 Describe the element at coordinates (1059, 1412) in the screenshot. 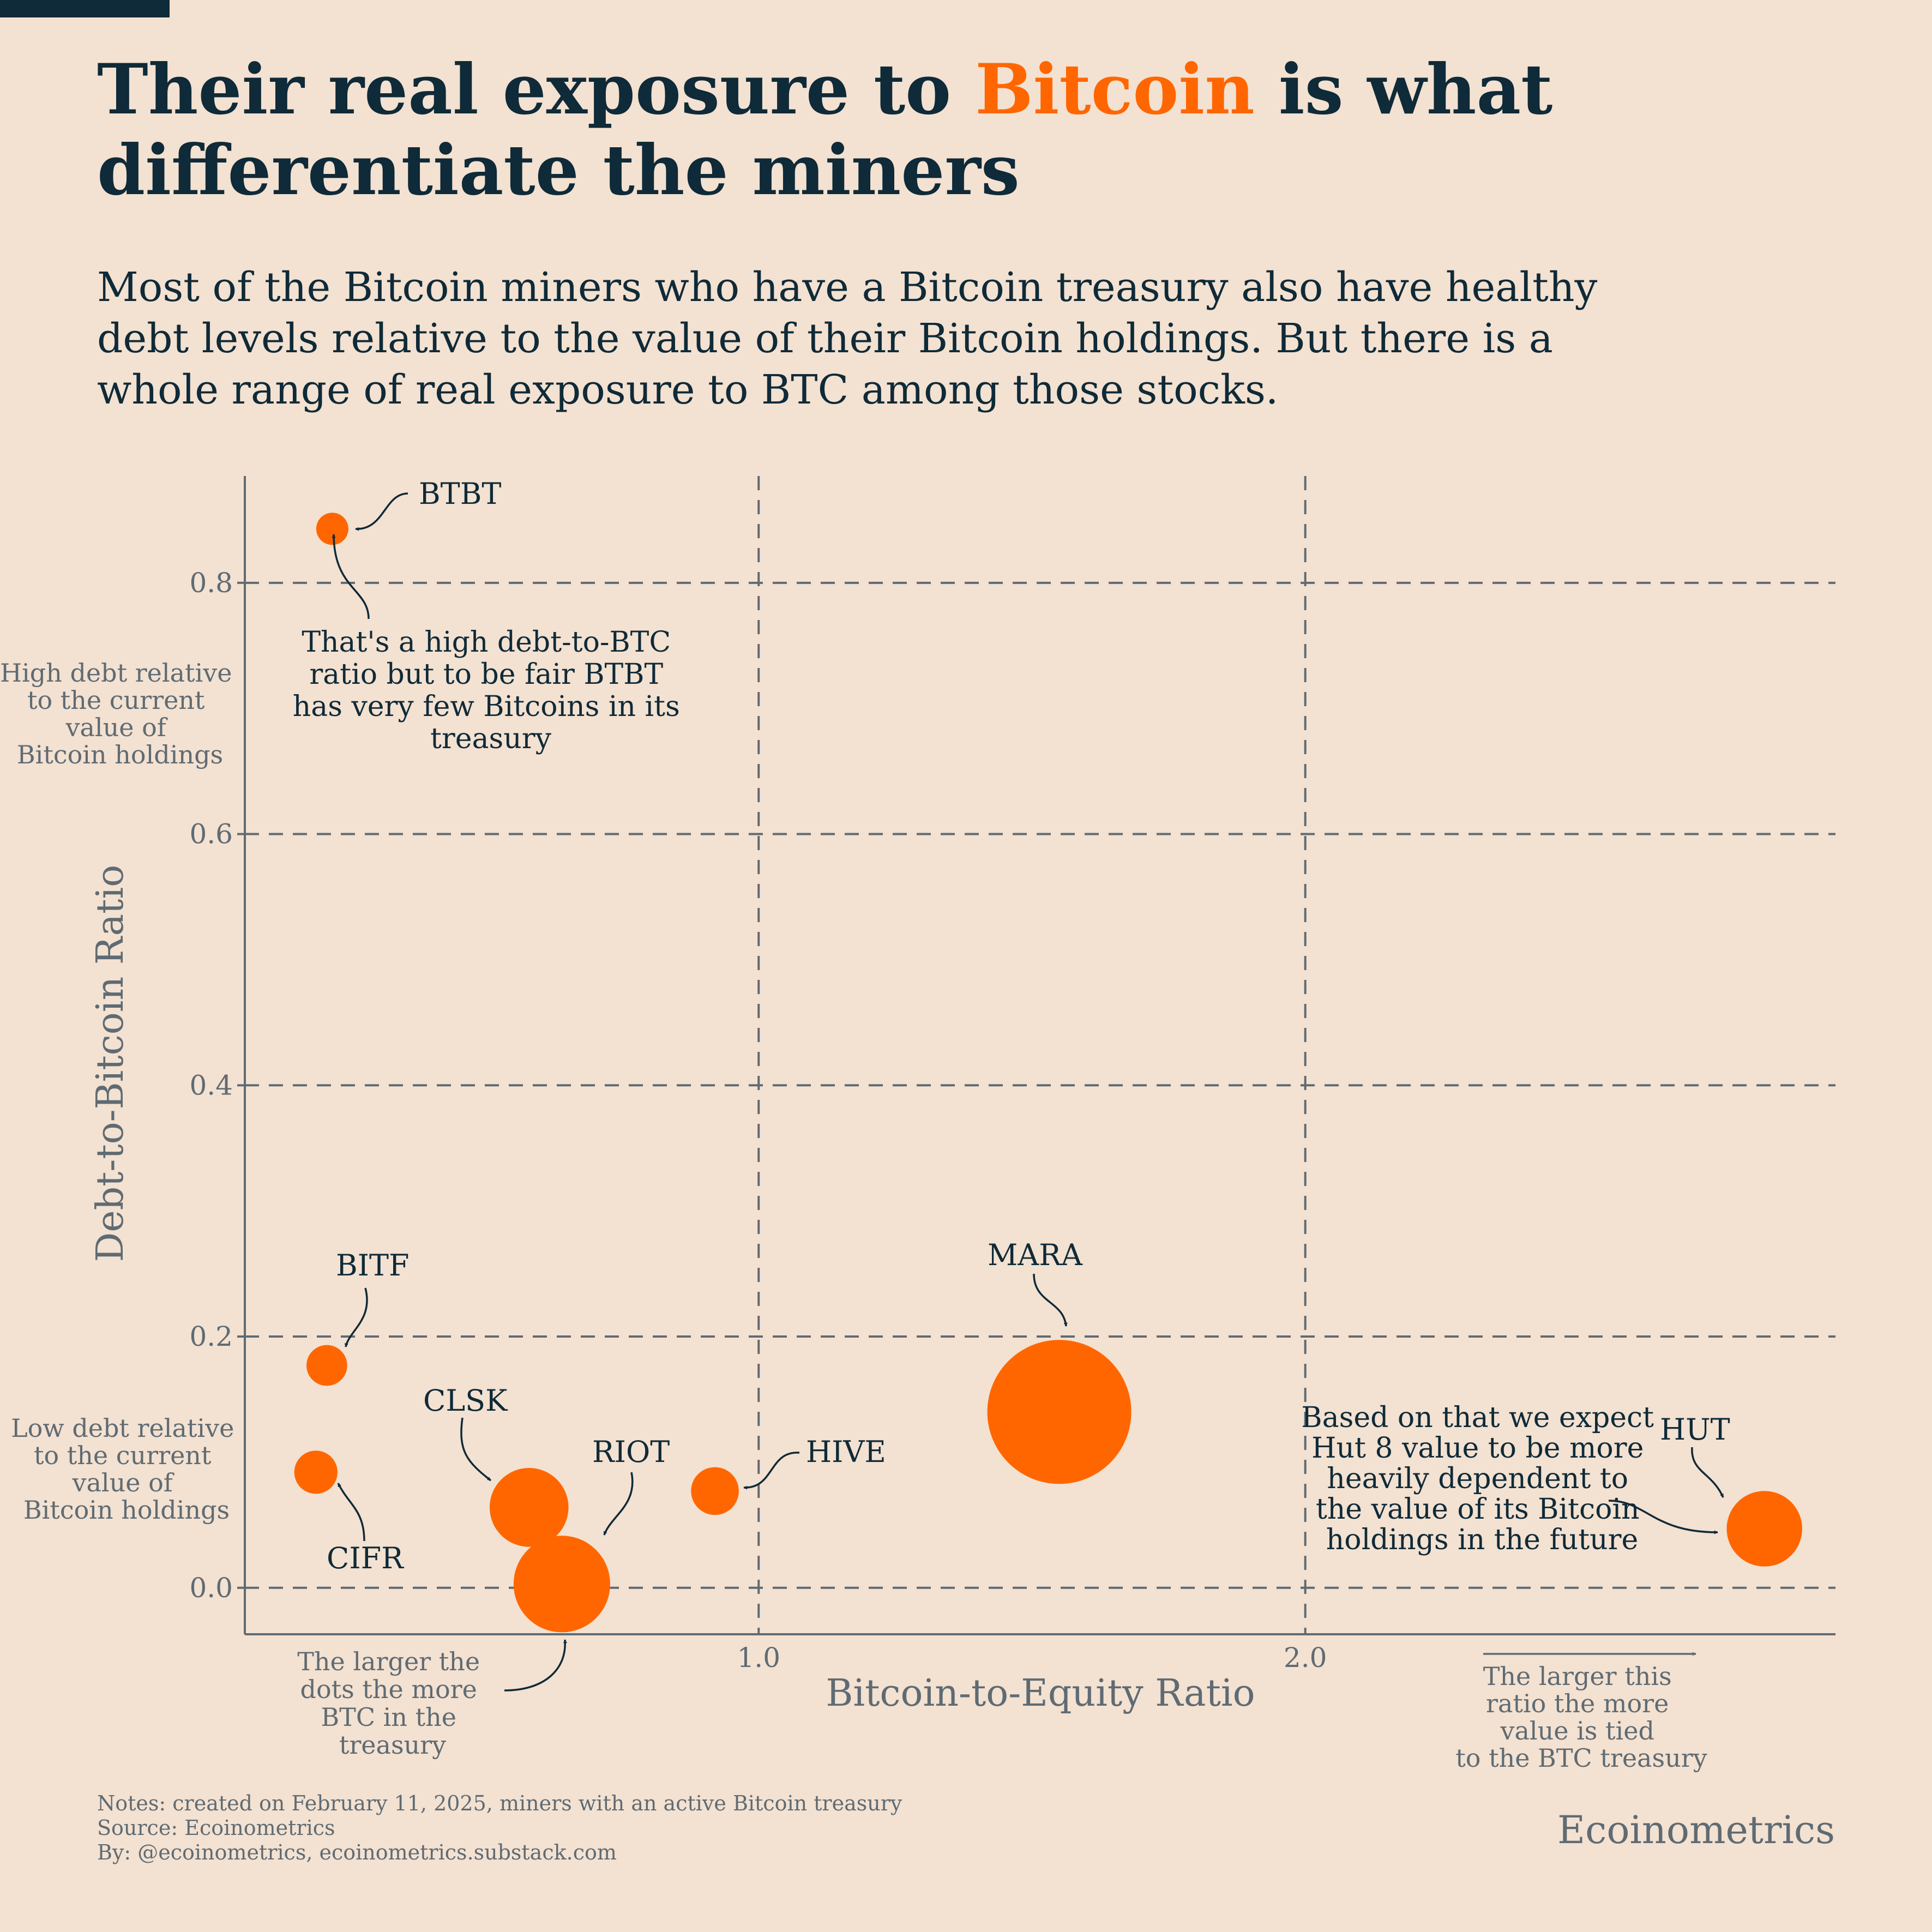

I see `point-mara` at that location.